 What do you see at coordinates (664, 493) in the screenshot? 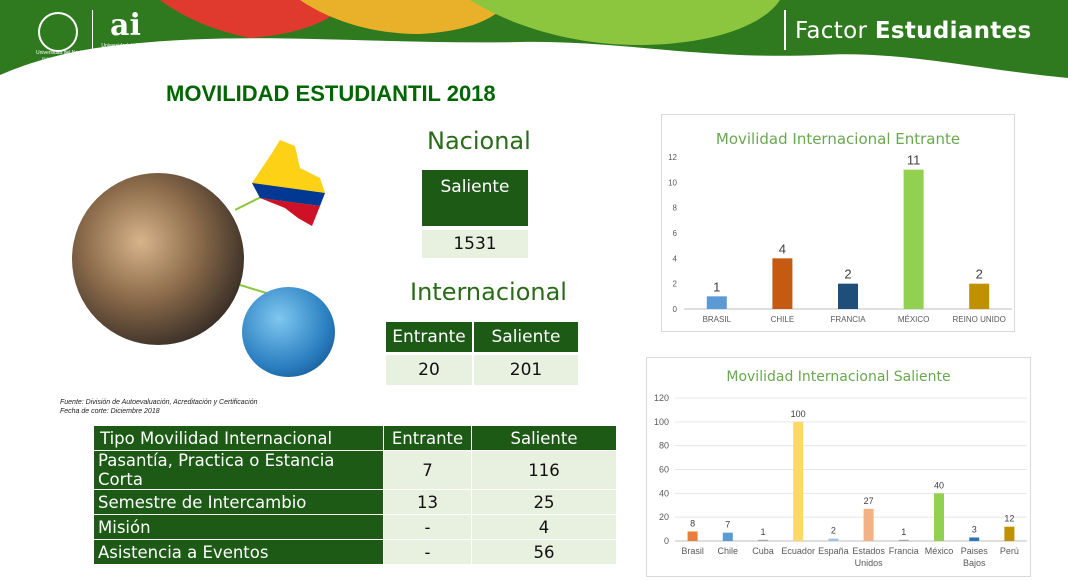
I see `y-tick-label: 40` at bounding box center [664, 493].